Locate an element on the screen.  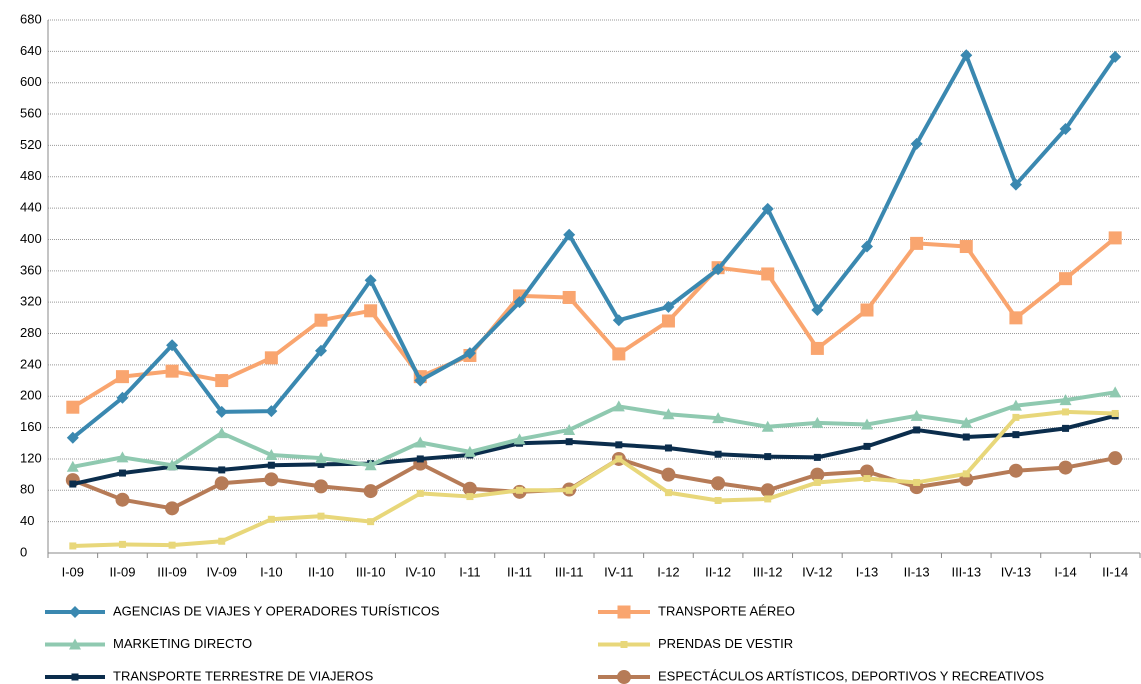
legend-label: TRANSPORTE TERRESTRE DE VIAJEROS is located at coordinates (243, 675).